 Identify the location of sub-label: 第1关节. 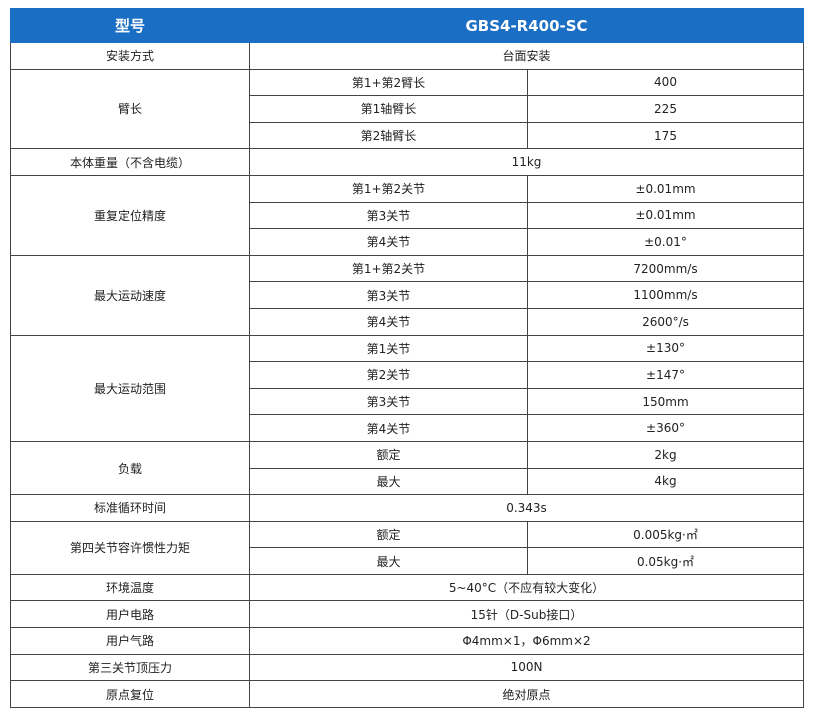
(388, 348).